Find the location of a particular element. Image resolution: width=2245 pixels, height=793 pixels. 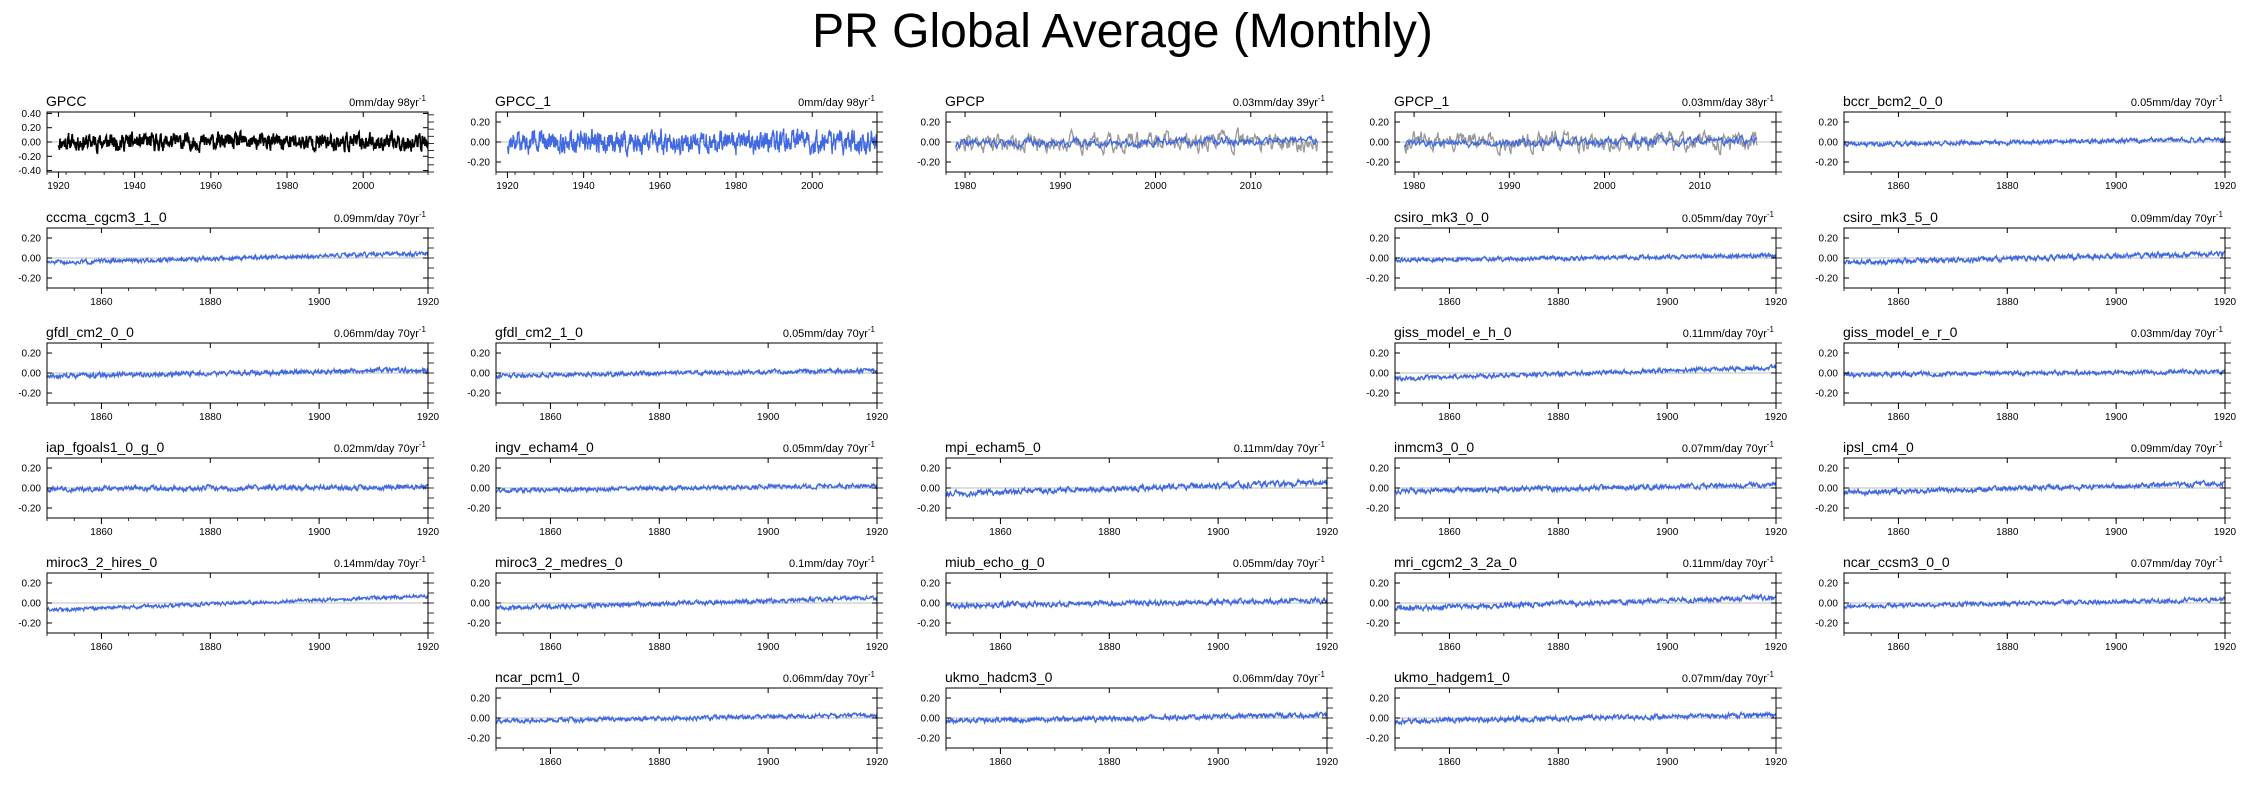

panel-title: gfdl_cm2_0_0 is located at coordinates (90, 332).